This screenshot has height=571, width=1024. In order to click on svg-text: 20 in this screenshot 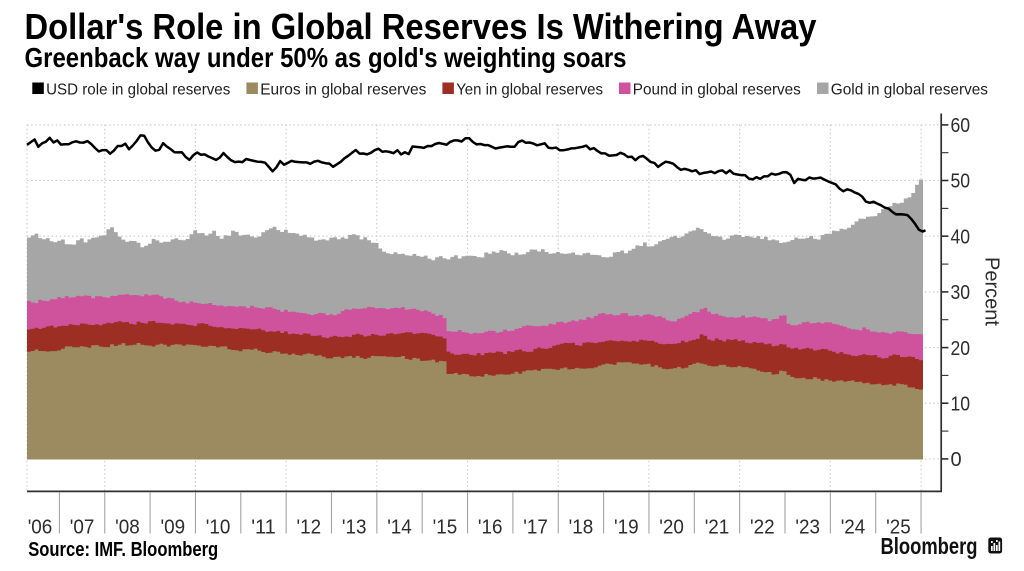, I will do `click(961, 349)`.